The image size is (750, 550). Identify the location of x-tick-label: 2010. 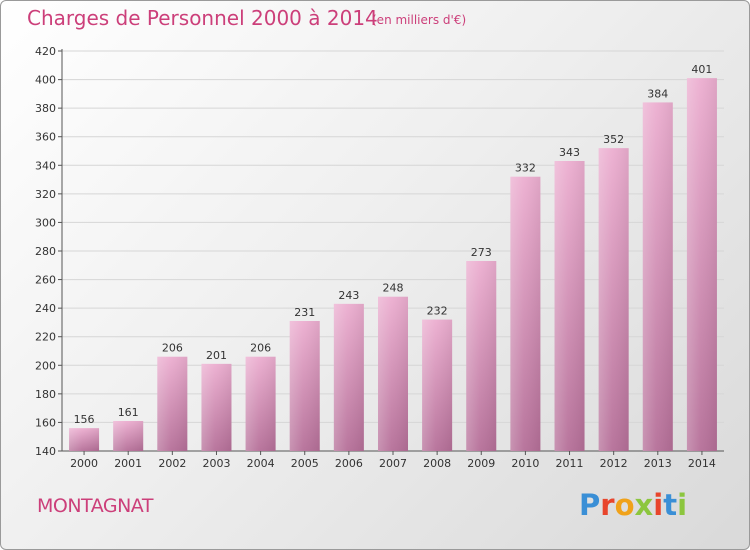
(525, 463).